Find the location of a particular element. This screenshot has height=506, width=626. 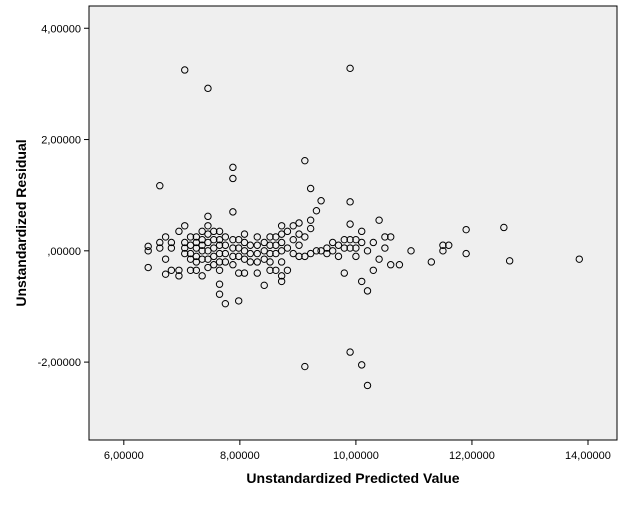

y-tick-label: 2,00000 is located at coordinates (61, 141).